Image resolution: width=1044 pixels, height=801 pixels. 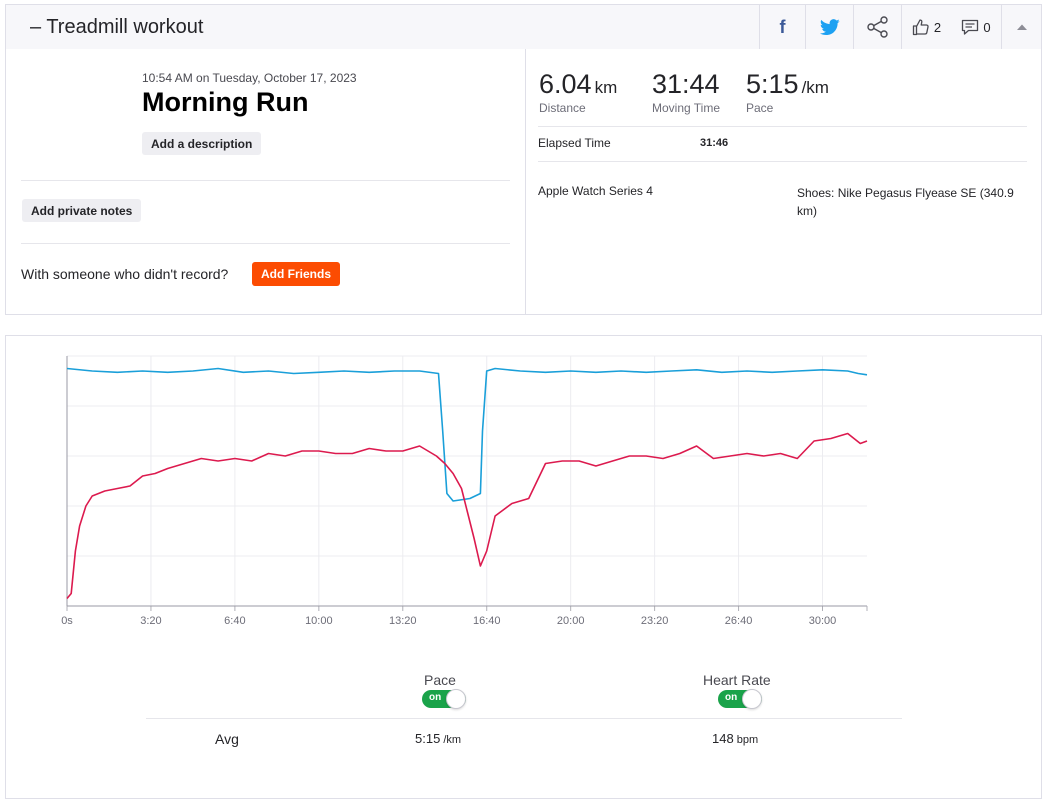 I want to click on activity-name: Morning Run, so click(x=225, y=102).